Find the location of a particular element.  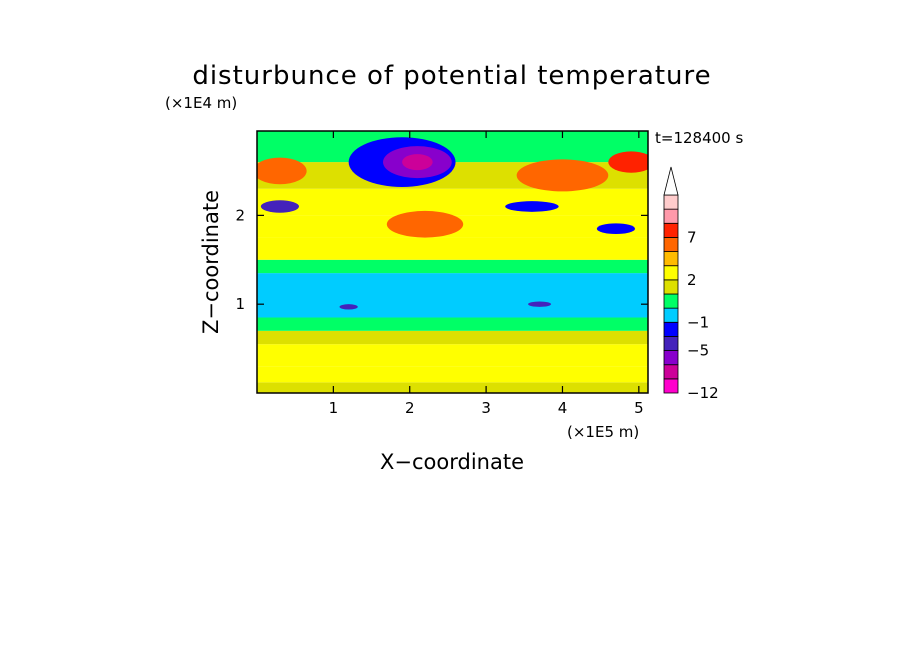

x-tick-label: 1 is located at coordinates (334, 408).